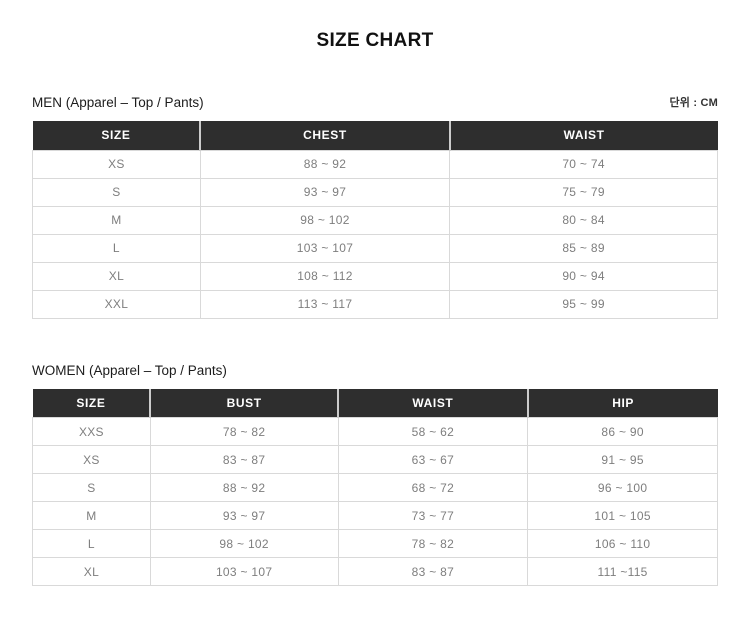 Image resolution: width=750 pixels, height=624 pixels. Describe the element at coordinates (622, 515) in the screenshot. I see `table-cell-hip: 101 ~ 105` at that location.